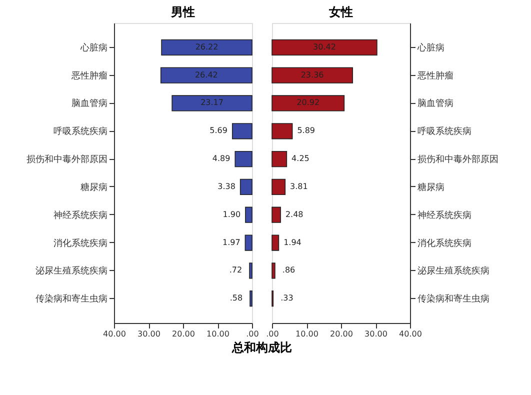 The width and height of the screenshot is (531, 395). I want to click on data-label: 23.36, so click(312, 75).